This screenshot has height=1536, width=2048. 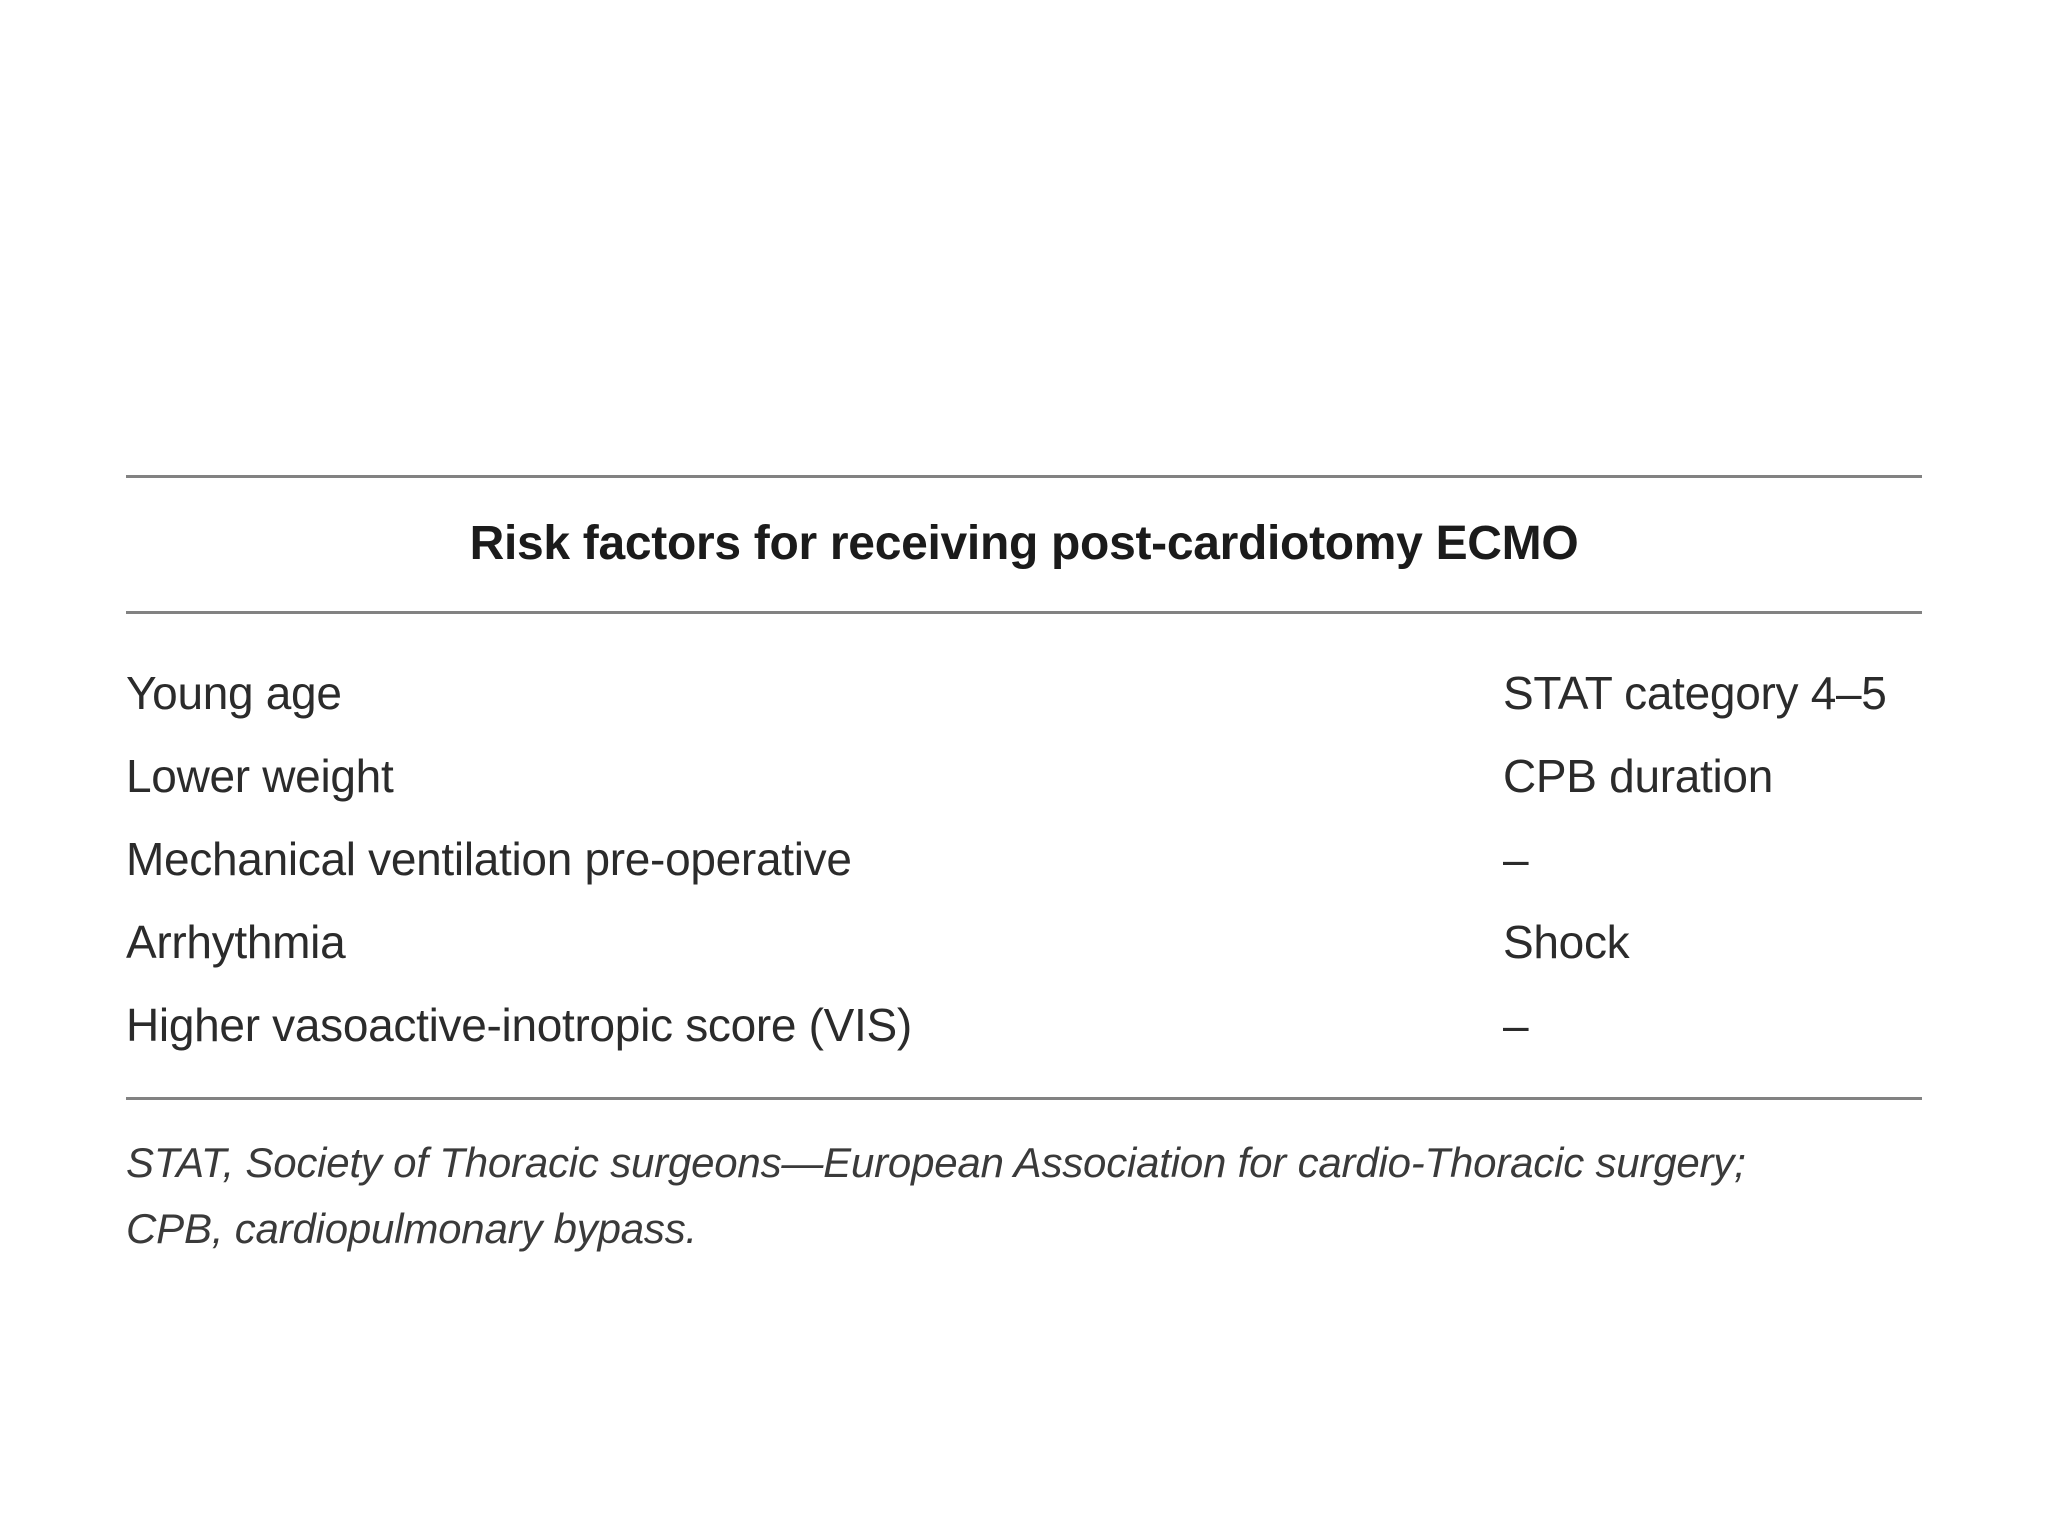 I want to click on table-row: Arrhythmia Shock, so click(x=1024, y=942).